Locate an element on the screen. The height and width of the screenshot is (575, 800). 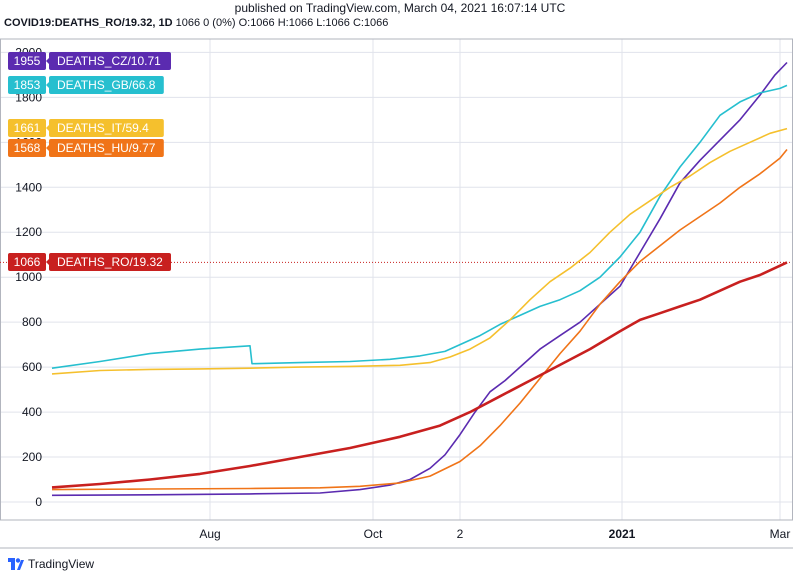
name-badge-text: DEATHS_HU/9.77 is located at coordinates (106, 148).